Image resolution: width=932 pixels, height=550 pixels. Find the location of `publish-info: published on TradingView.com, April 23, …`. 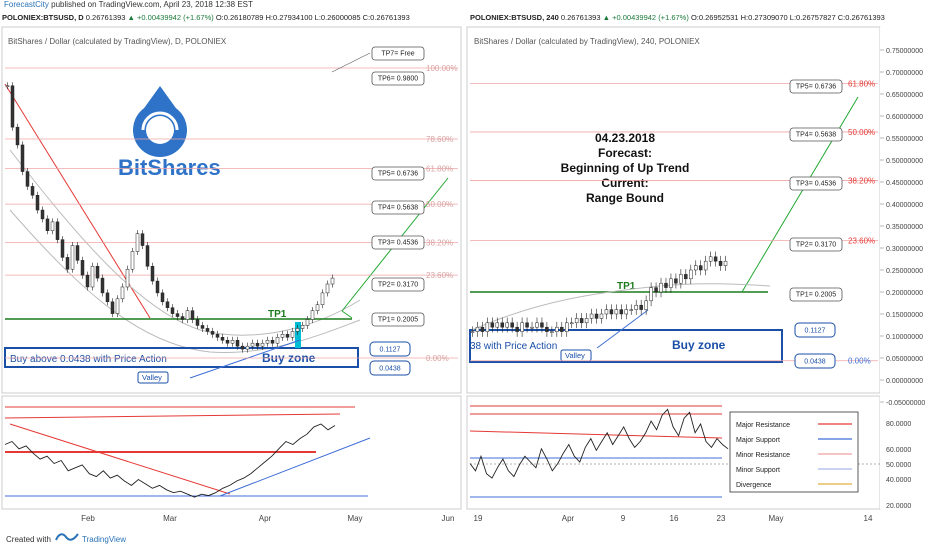

publish-info: published on TradingView.com, April 23, … is located at coordinates (152, 4).